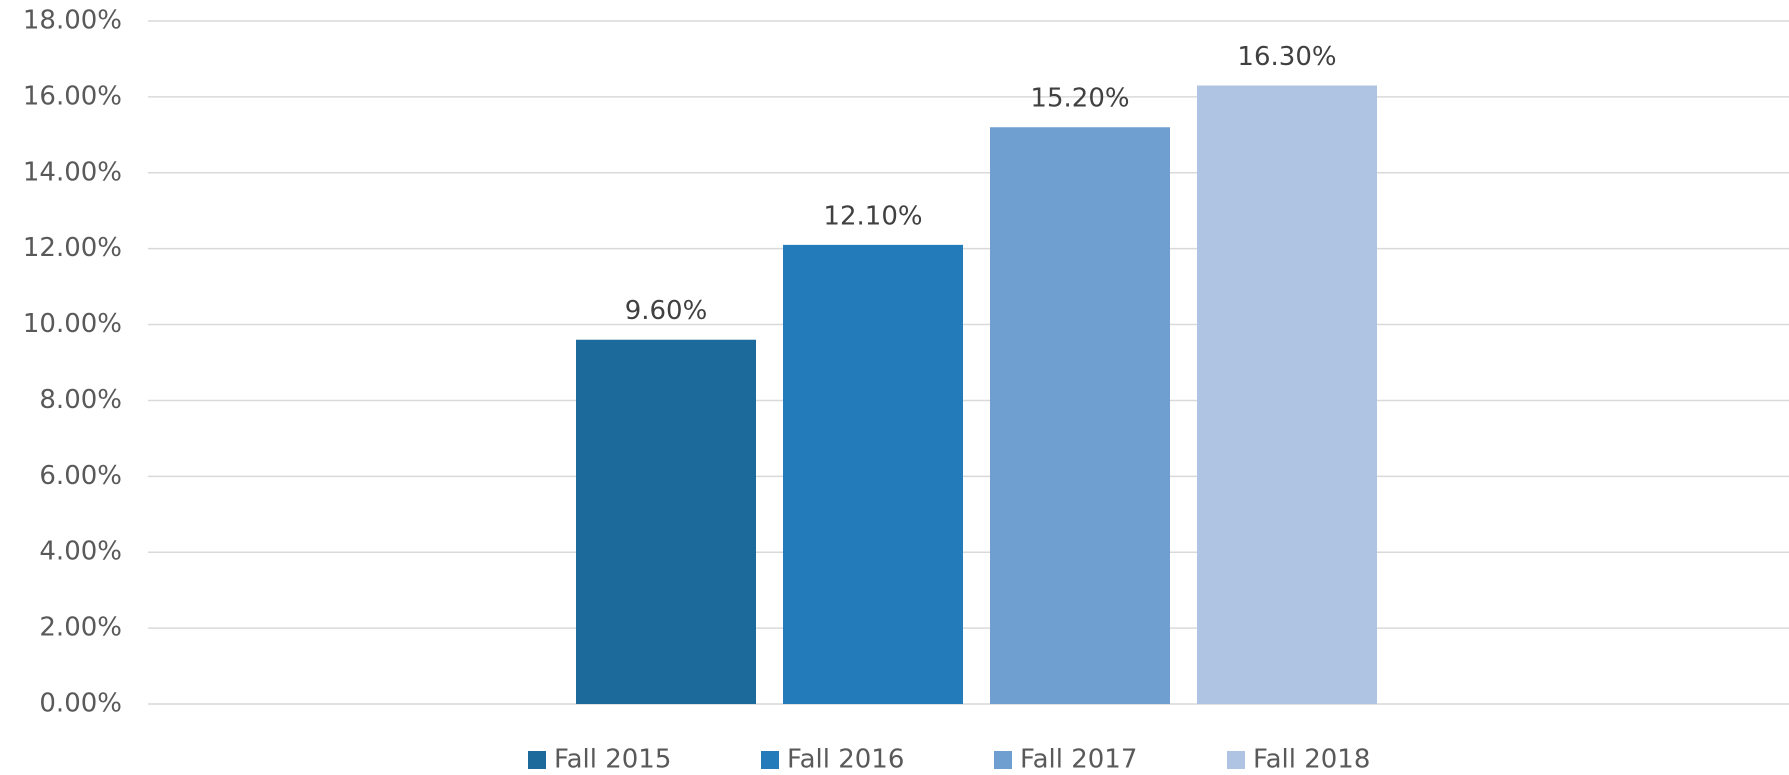 The image size is (1789, 775). What do you see at coordinates (1311, 760) in the screenshot?
I see `legend-label: Fall 2018` at bounding box center [1311, 760].